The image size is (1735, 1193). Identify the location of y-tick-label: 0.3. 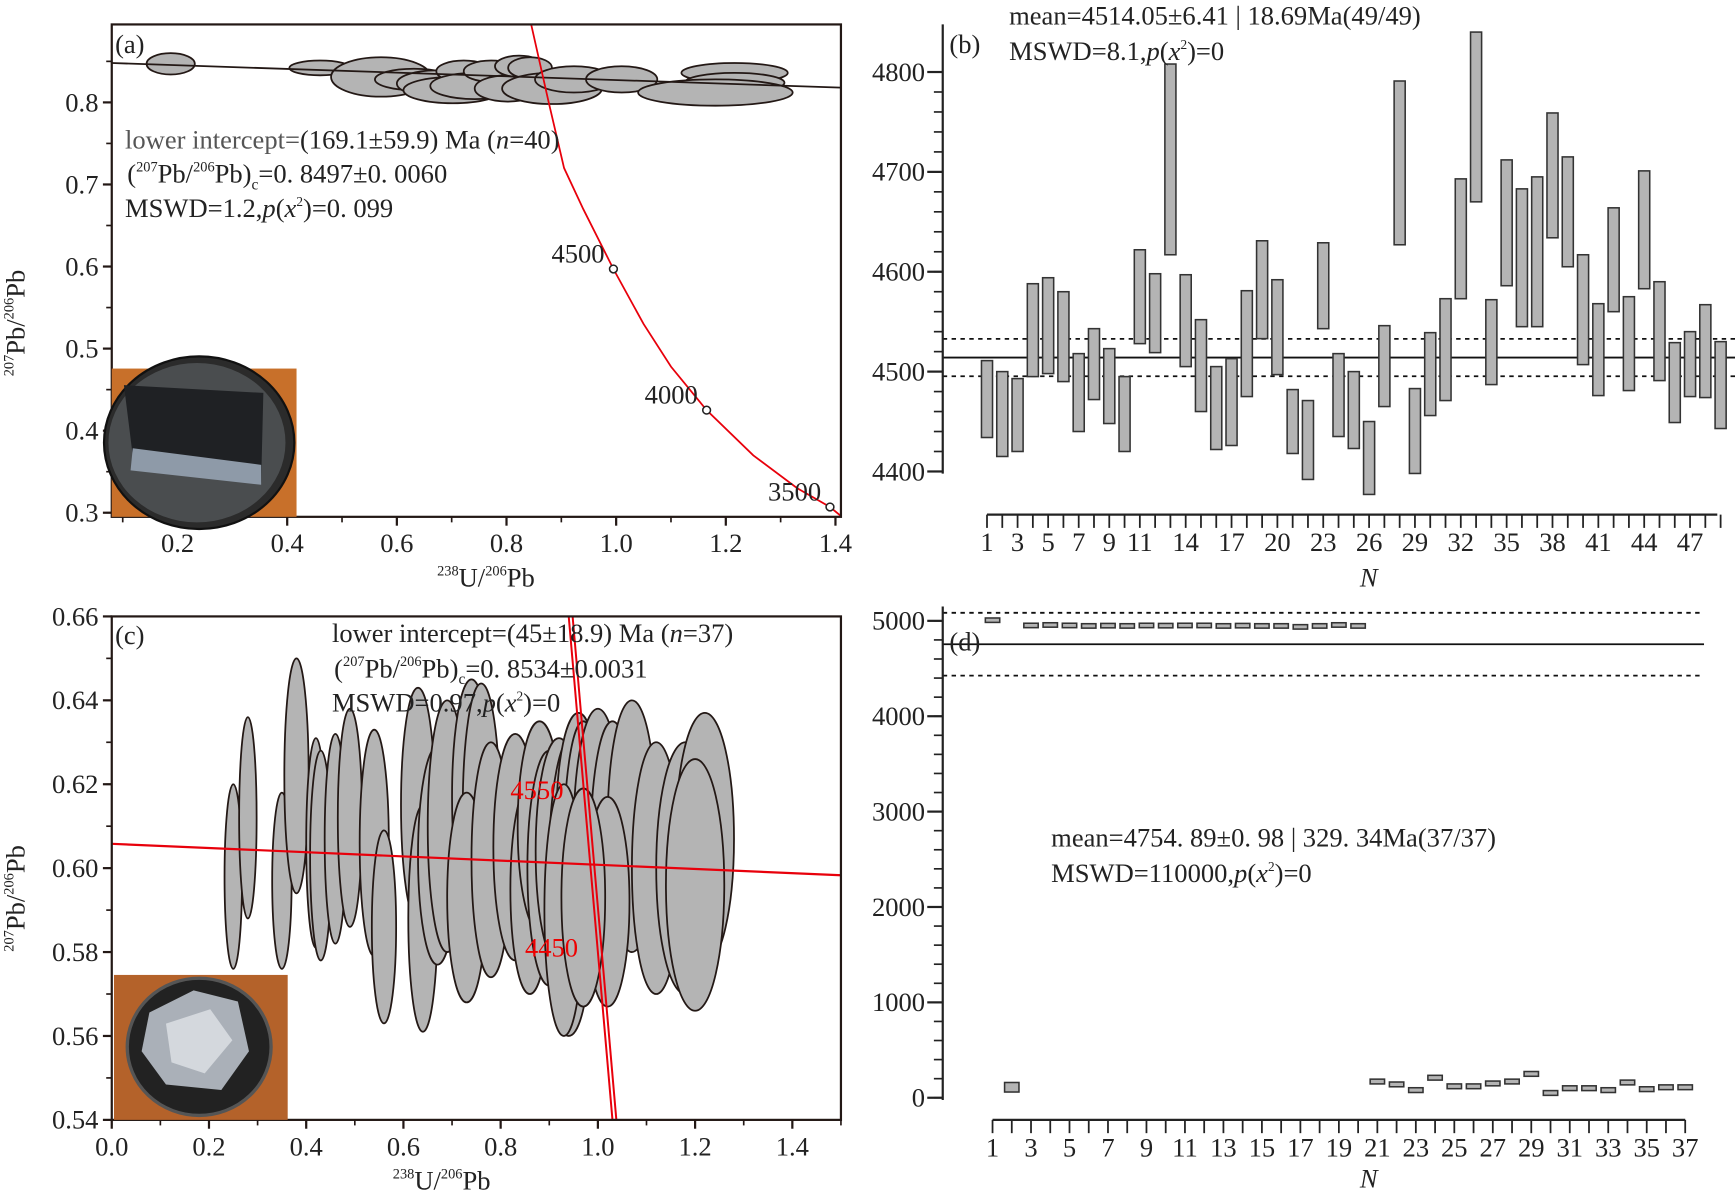
(81, 513).